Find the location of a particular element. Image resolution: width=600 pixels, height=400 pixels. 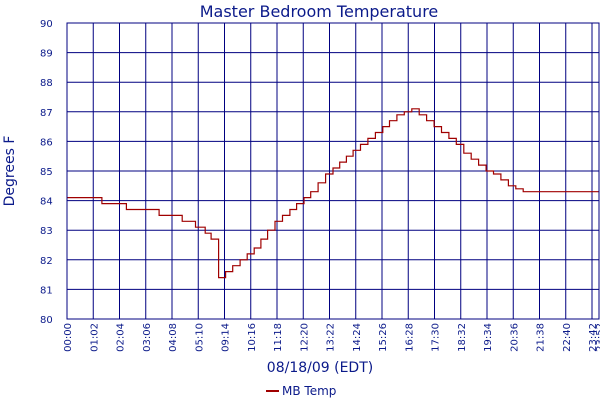

y-tick-label: 80 is located at coordinates (46, 320).